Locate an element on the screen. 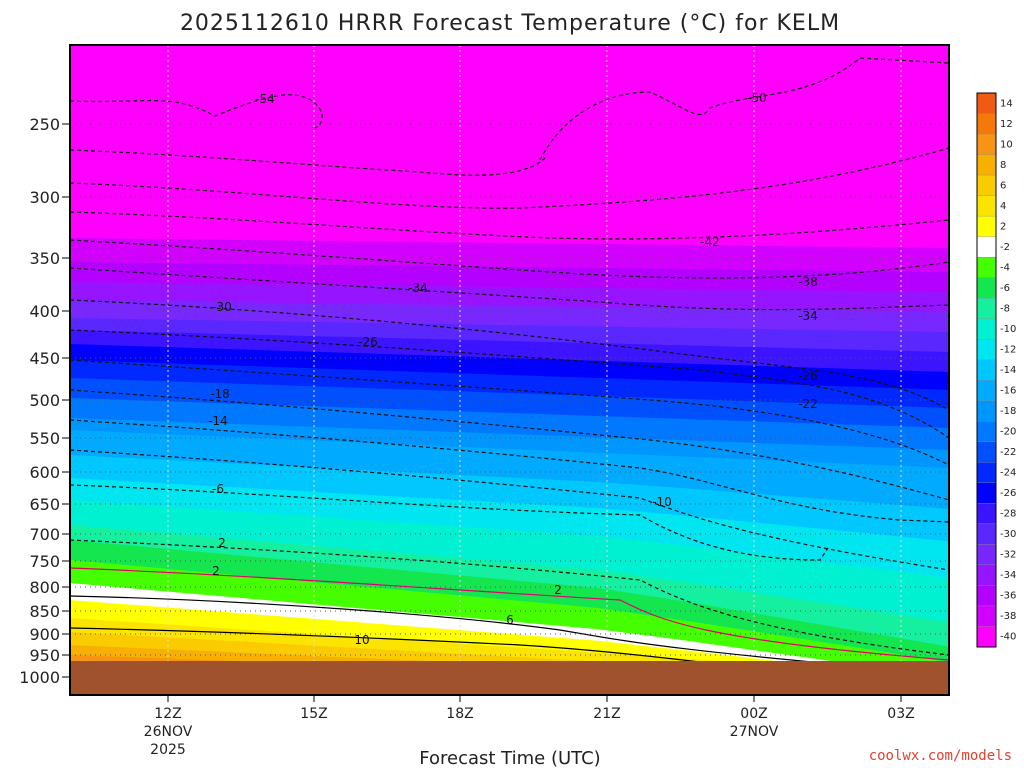 Image resolution: width=1024 pixels, height=768 pixels. y-tick-label: 350 is located at coordinates (44, 258).